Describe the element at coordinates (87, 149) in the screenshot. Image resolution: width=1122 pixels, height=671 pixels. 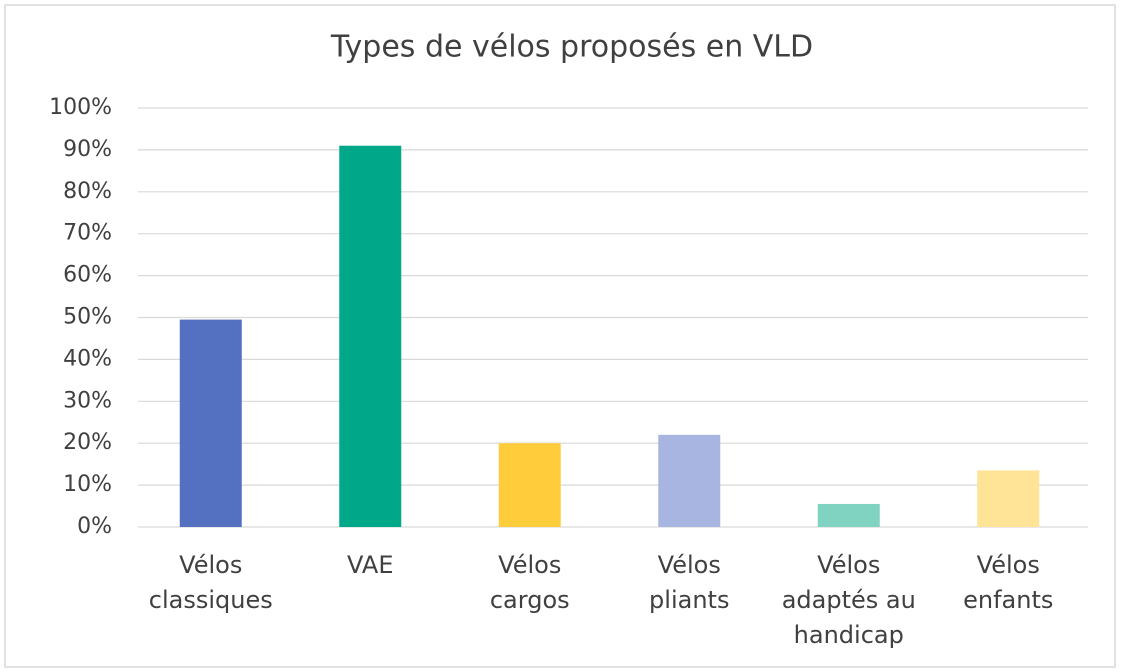
I see `y-tick-label: 90%` at that location.